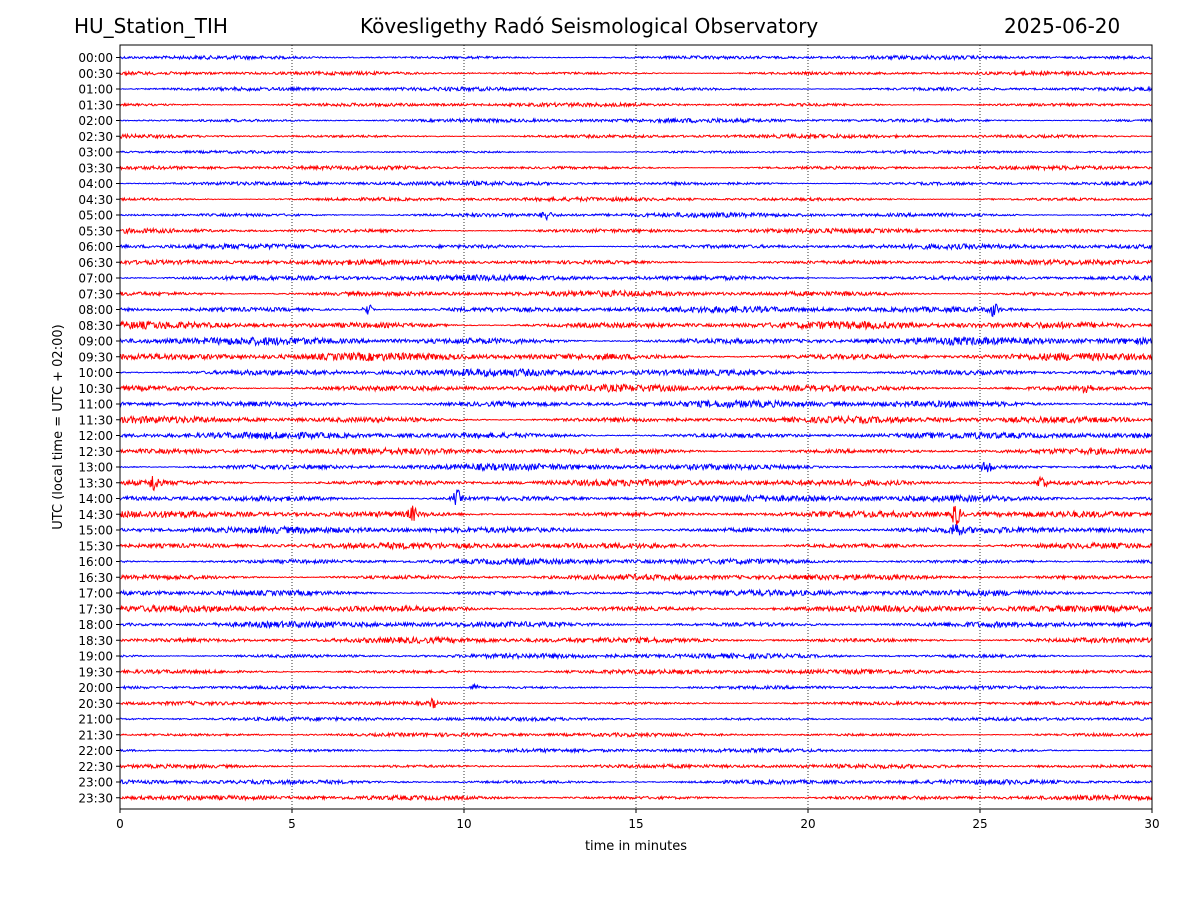 This screenshot has height=900, width=1200. What do you see at coordinates (95, 483) in the screenshot?
I see `y-tick-label: 13:30` at bounding box center [95, 483].